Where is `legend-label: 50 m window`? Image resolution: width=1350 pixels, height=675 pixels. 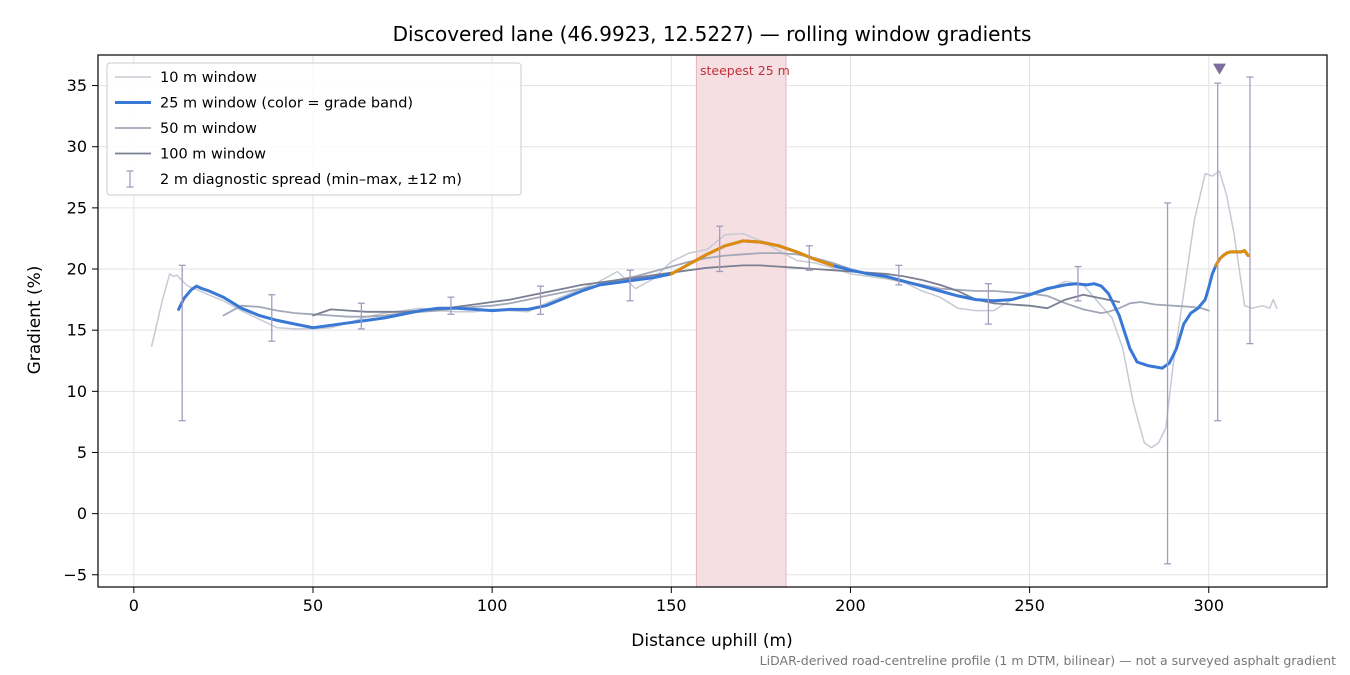 legend-label: 50 m window is located at coordinates (208, 129).